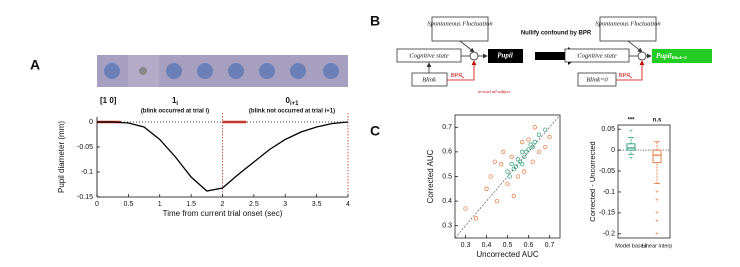  Describe the element at coordinates (505, 56) in the screenshot. I see `node-label: Pupil` at that location.